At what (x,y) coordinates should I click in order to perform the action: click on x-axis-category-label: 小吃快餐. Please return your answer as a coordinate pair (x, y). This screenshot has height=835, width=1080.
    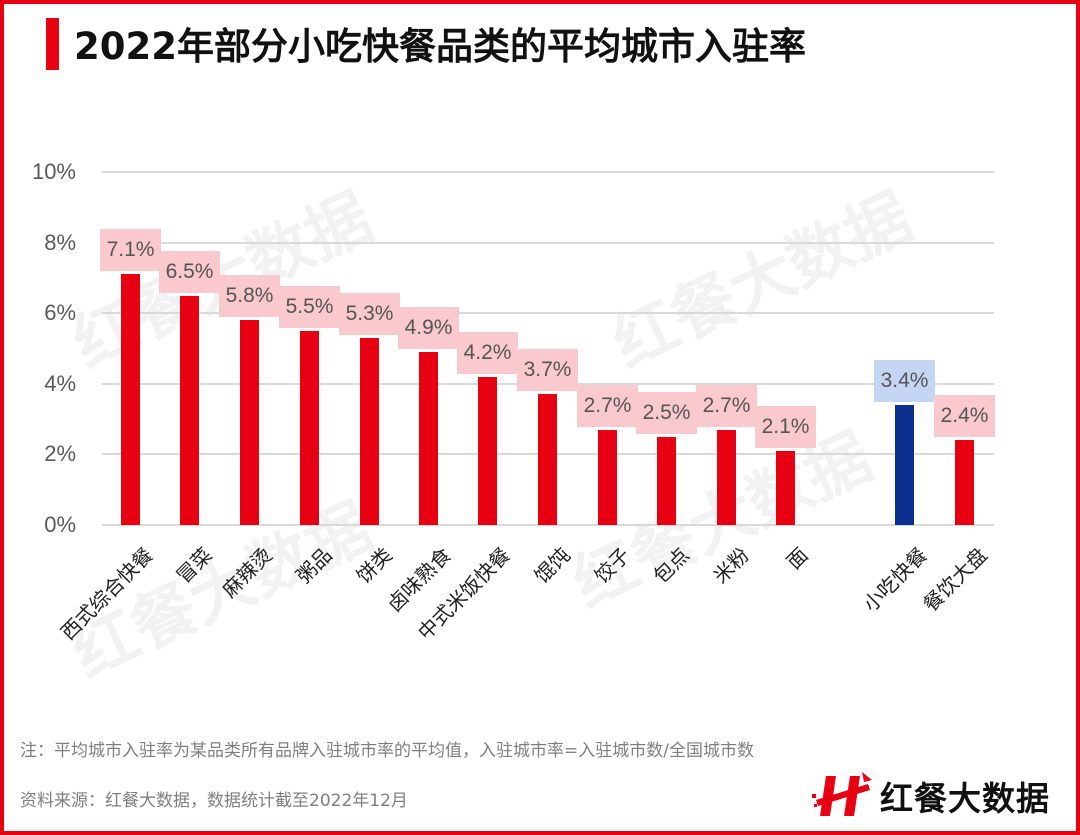
    Looking at the image, I should click on (895, 579).